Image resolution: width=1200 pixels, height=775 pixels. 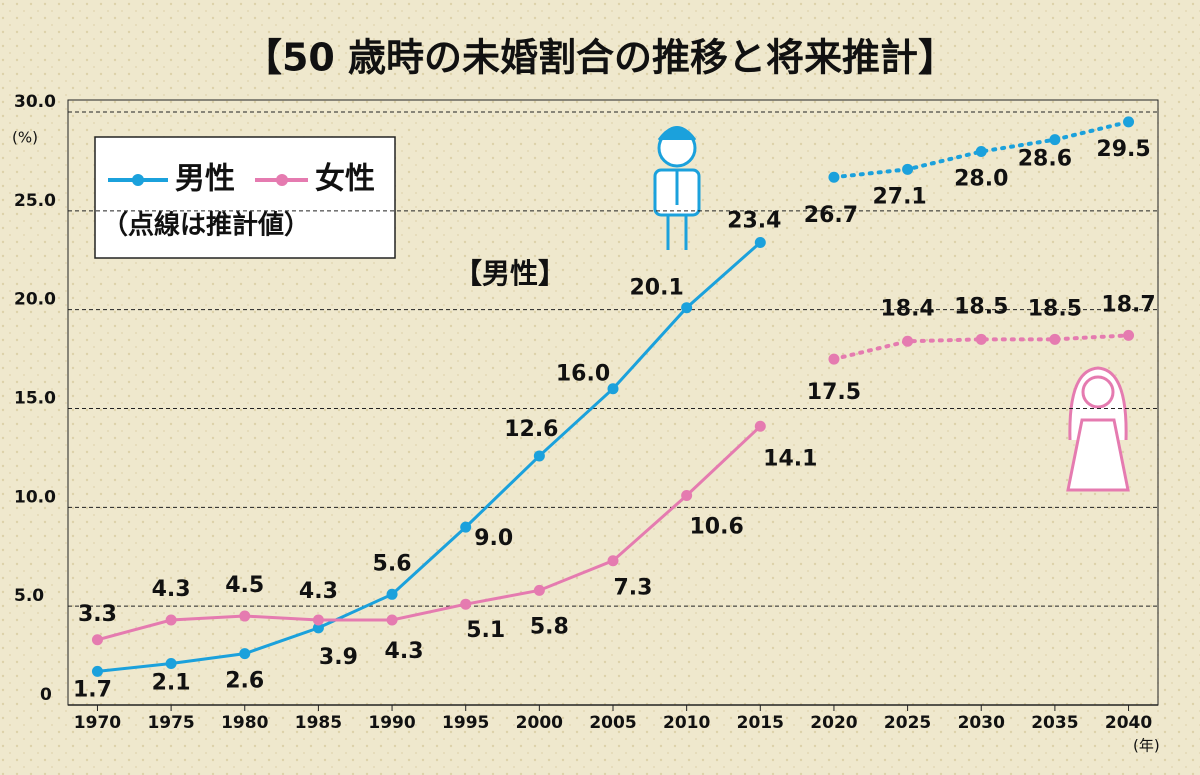 What do you see at coordinates (46, 695) in the screenshot?
I see `y-tick-label: 0` at bounding box center [46, 695].